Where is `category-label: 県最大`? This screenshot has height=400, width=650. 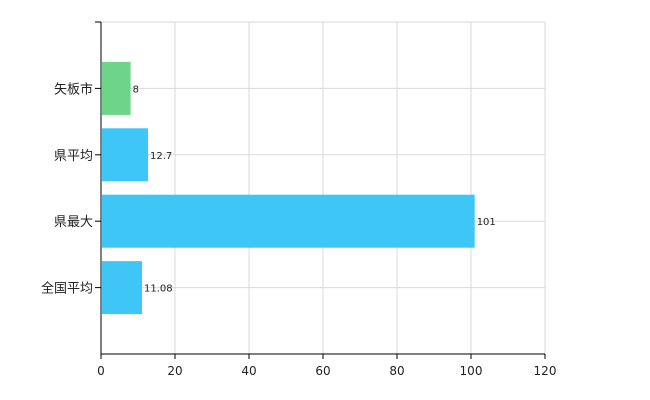 category-label: 県最大 is located at coordinates (73, 222).